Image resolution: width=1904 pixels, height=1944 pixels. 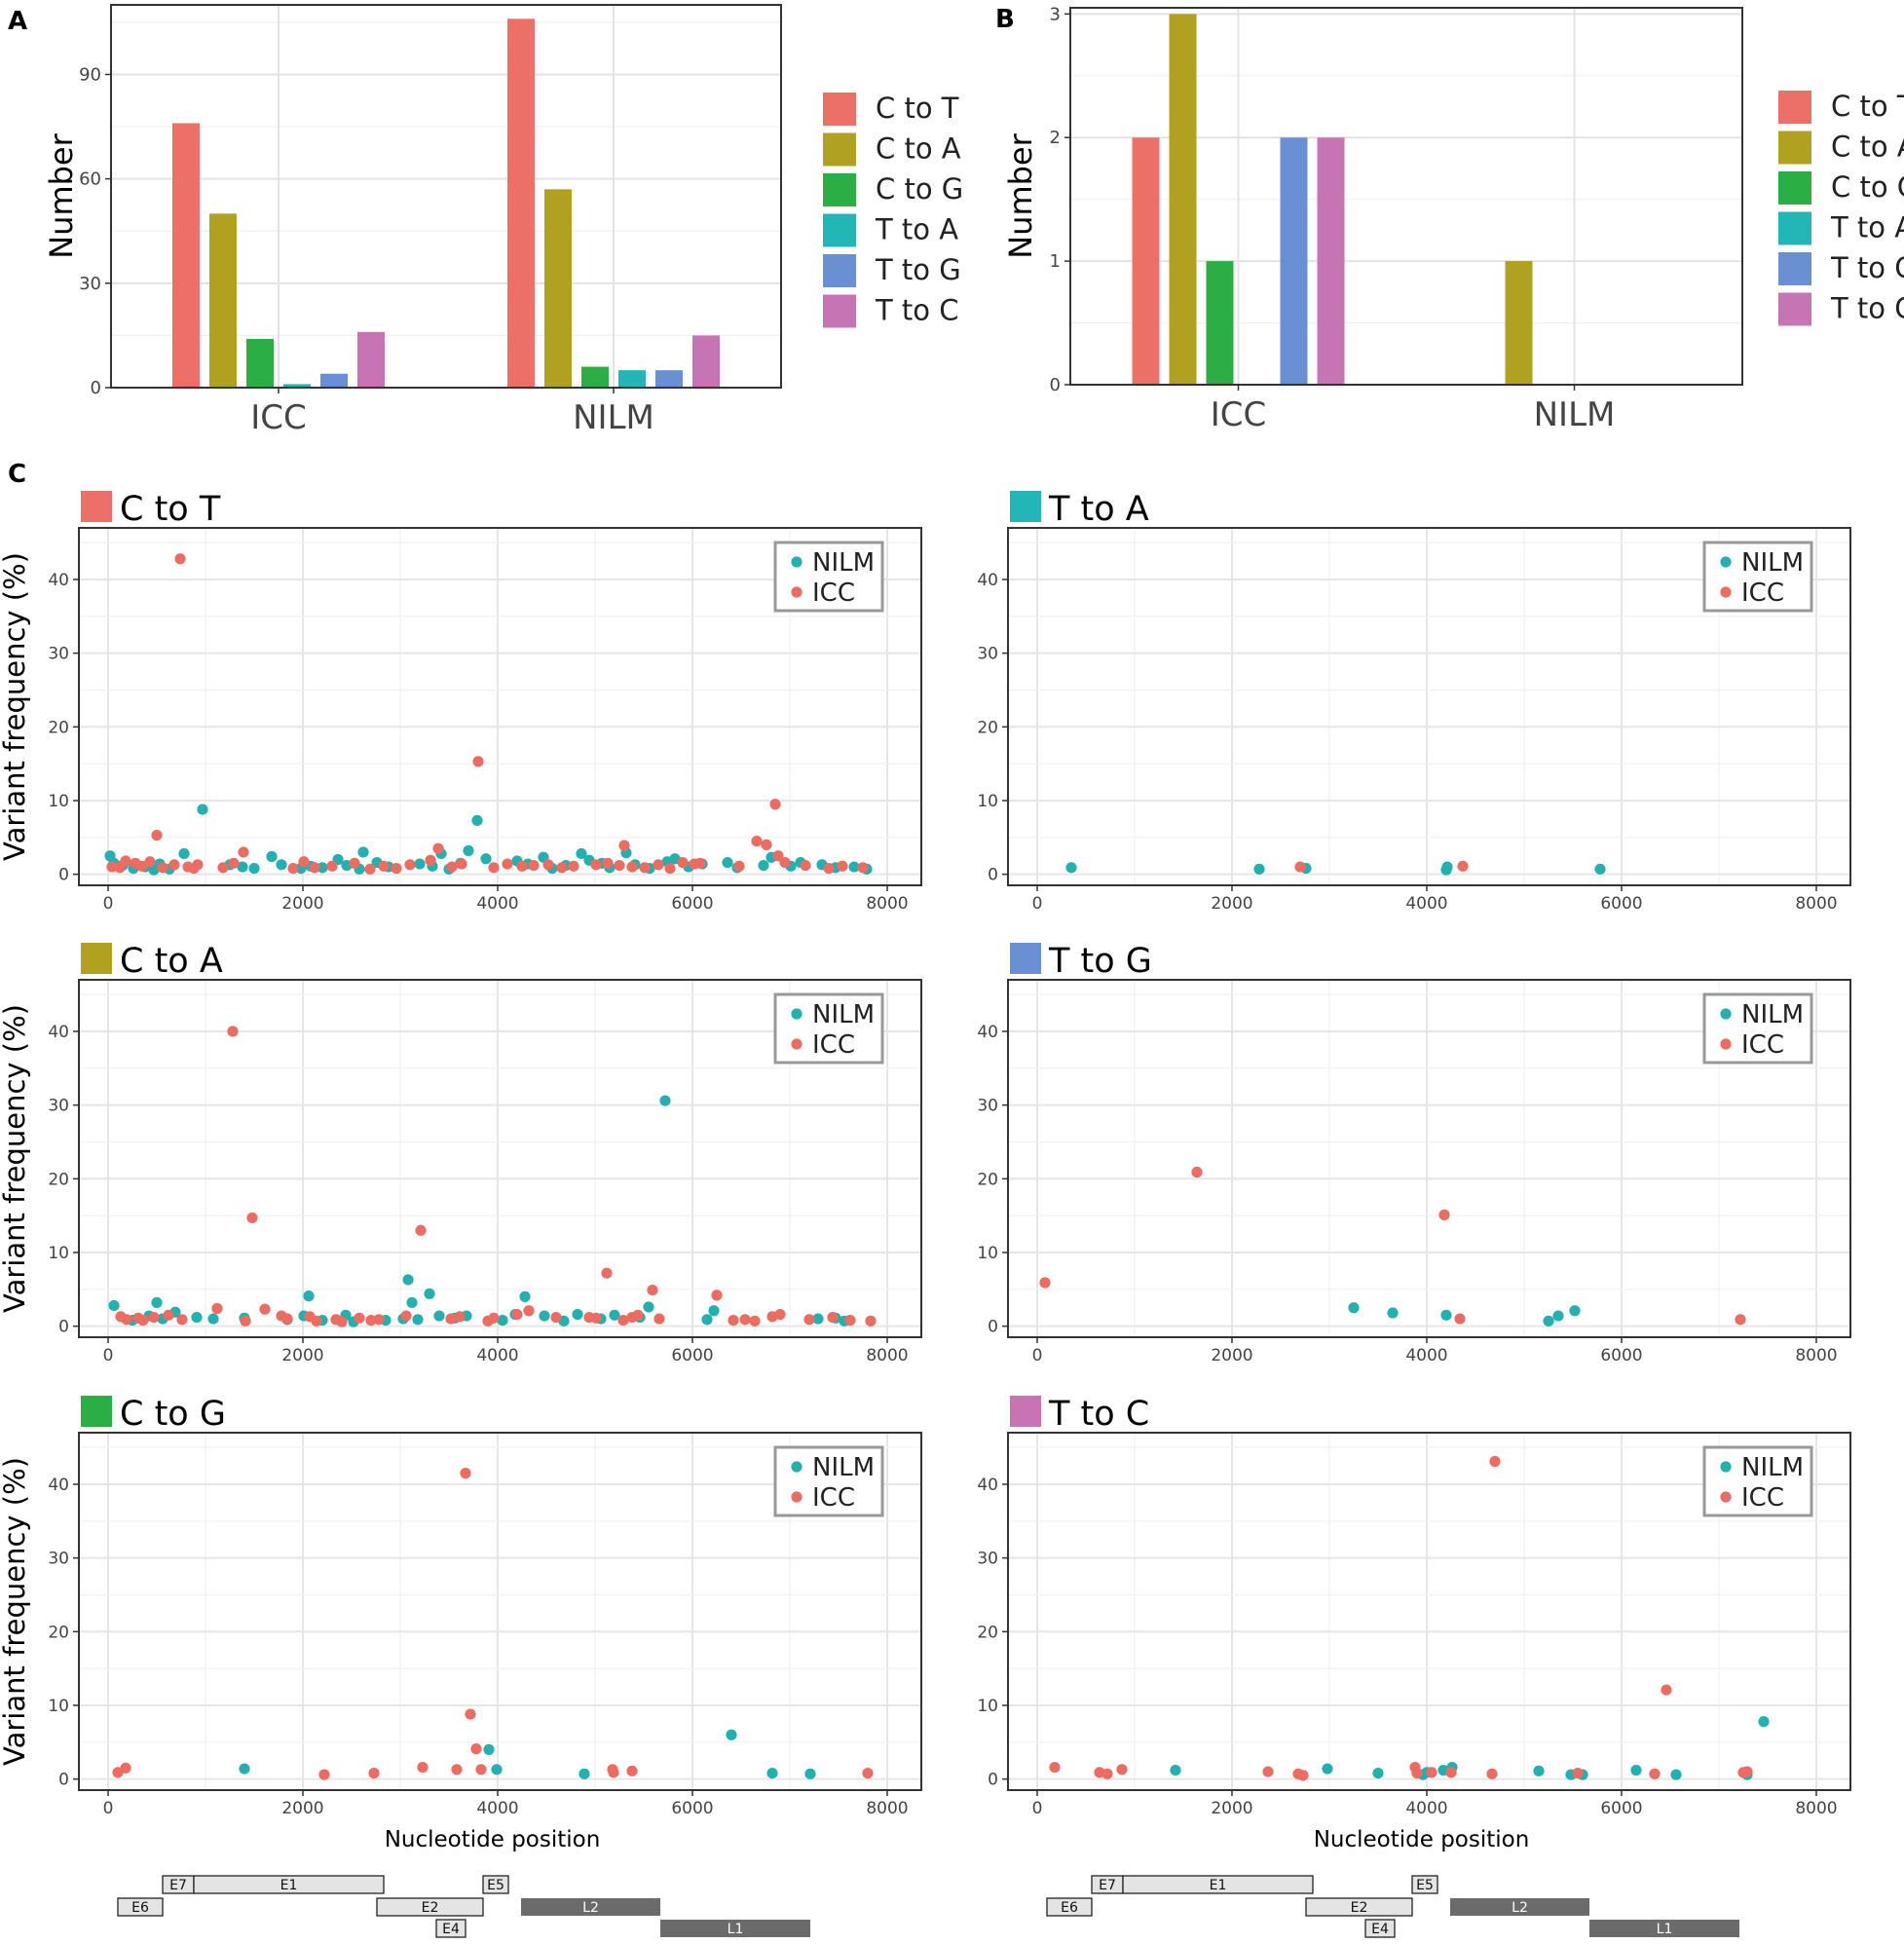 What do you see at coordinates (334, 380) in the screenshot?
I see `bar-icc-t-to-g` at bounding box center [334, 380].